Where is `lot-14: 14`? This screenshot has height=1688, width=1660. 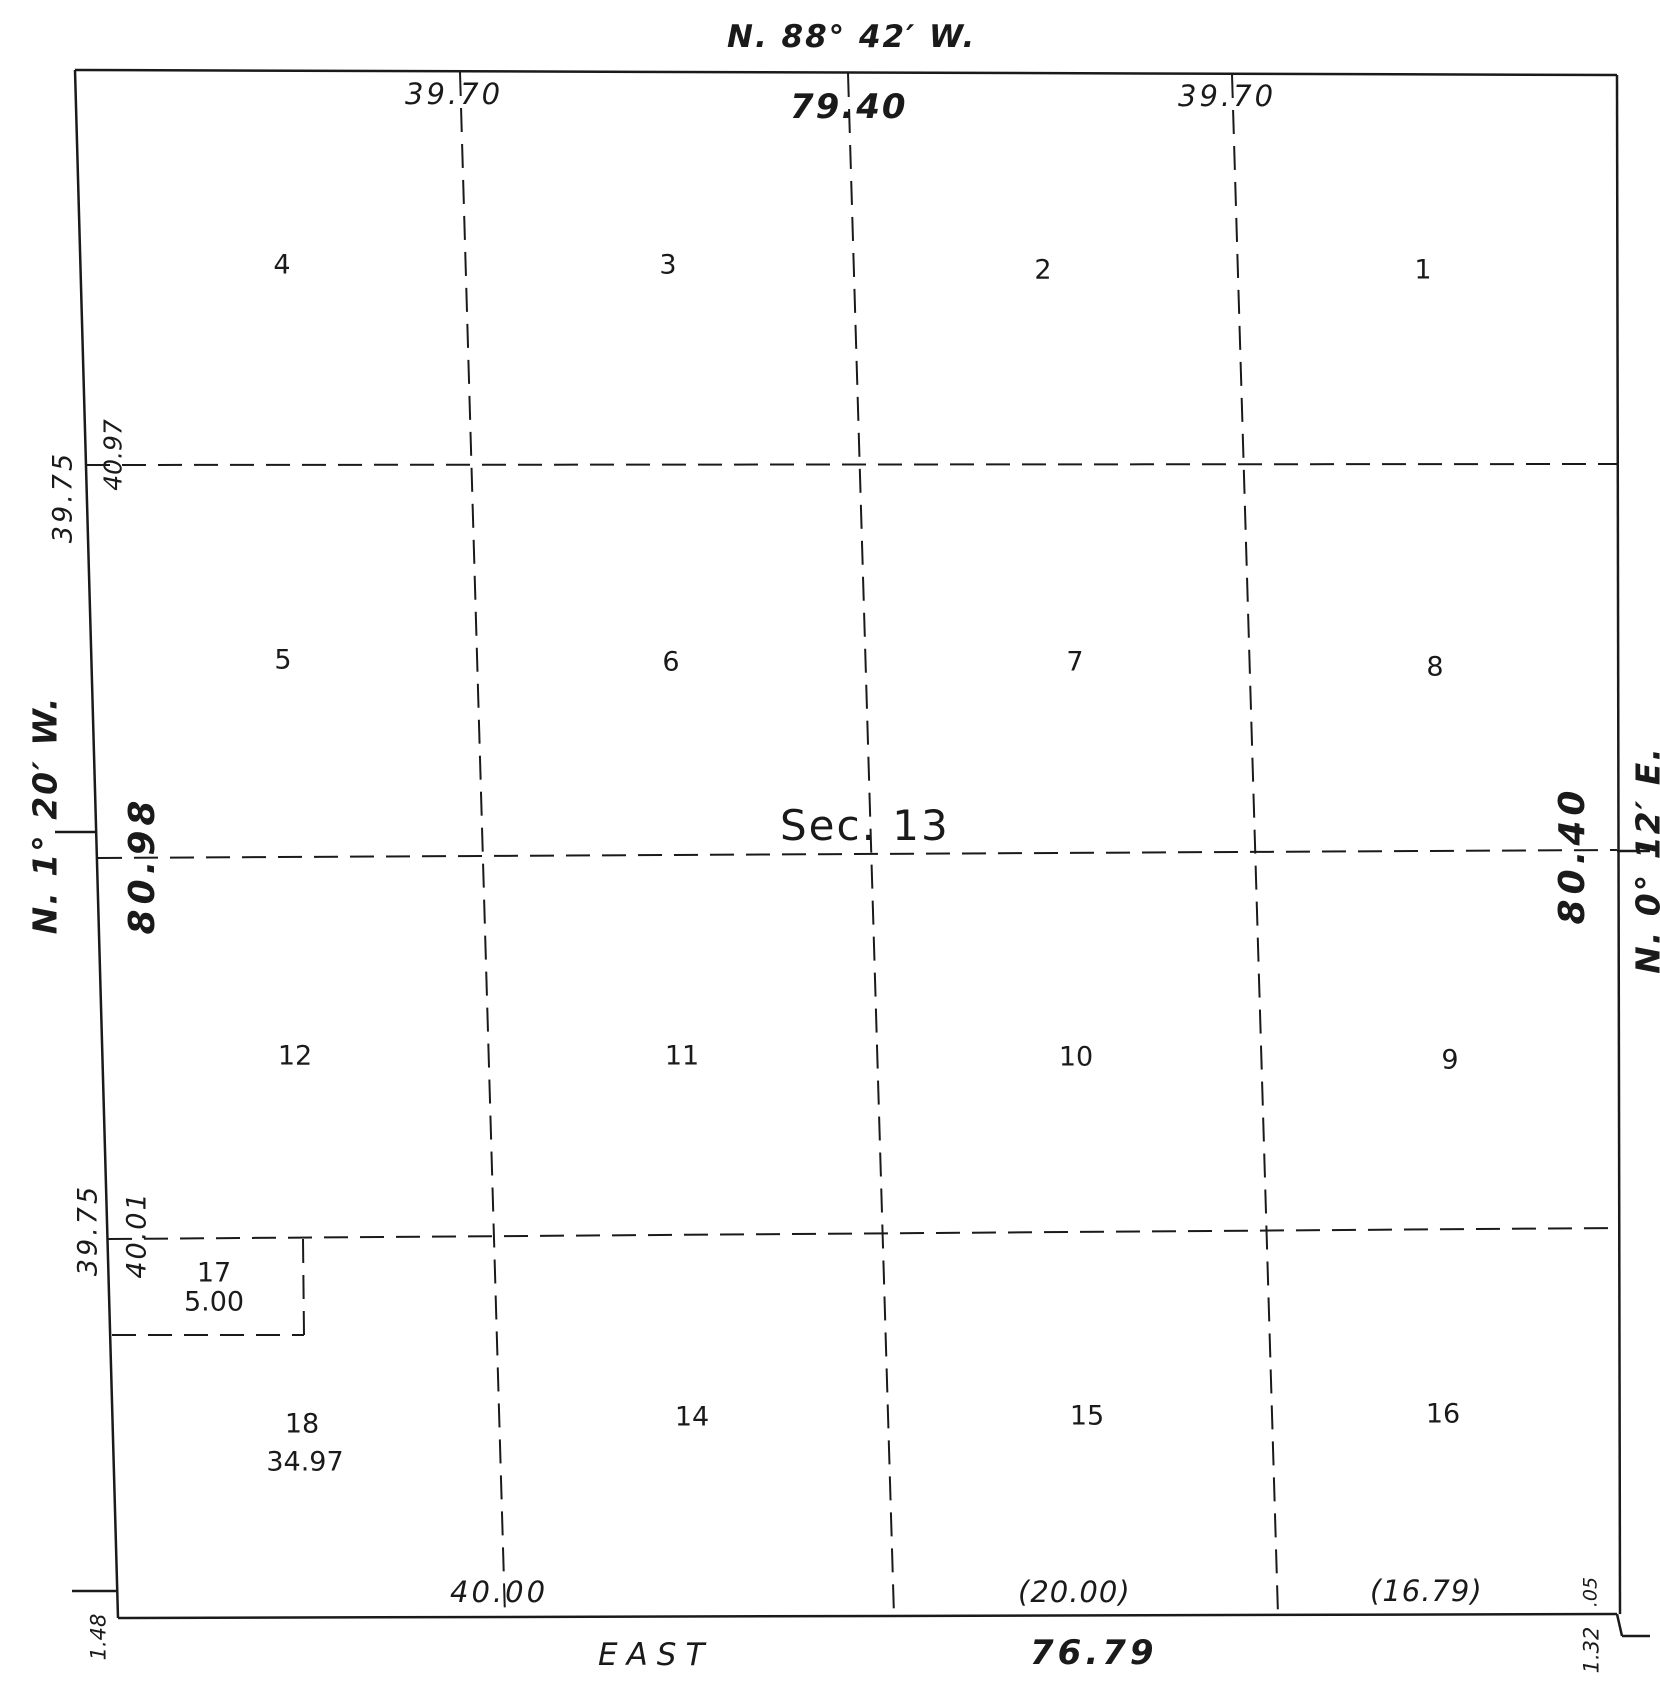 lot-14: 14 is located at coordinates (692, 1417).